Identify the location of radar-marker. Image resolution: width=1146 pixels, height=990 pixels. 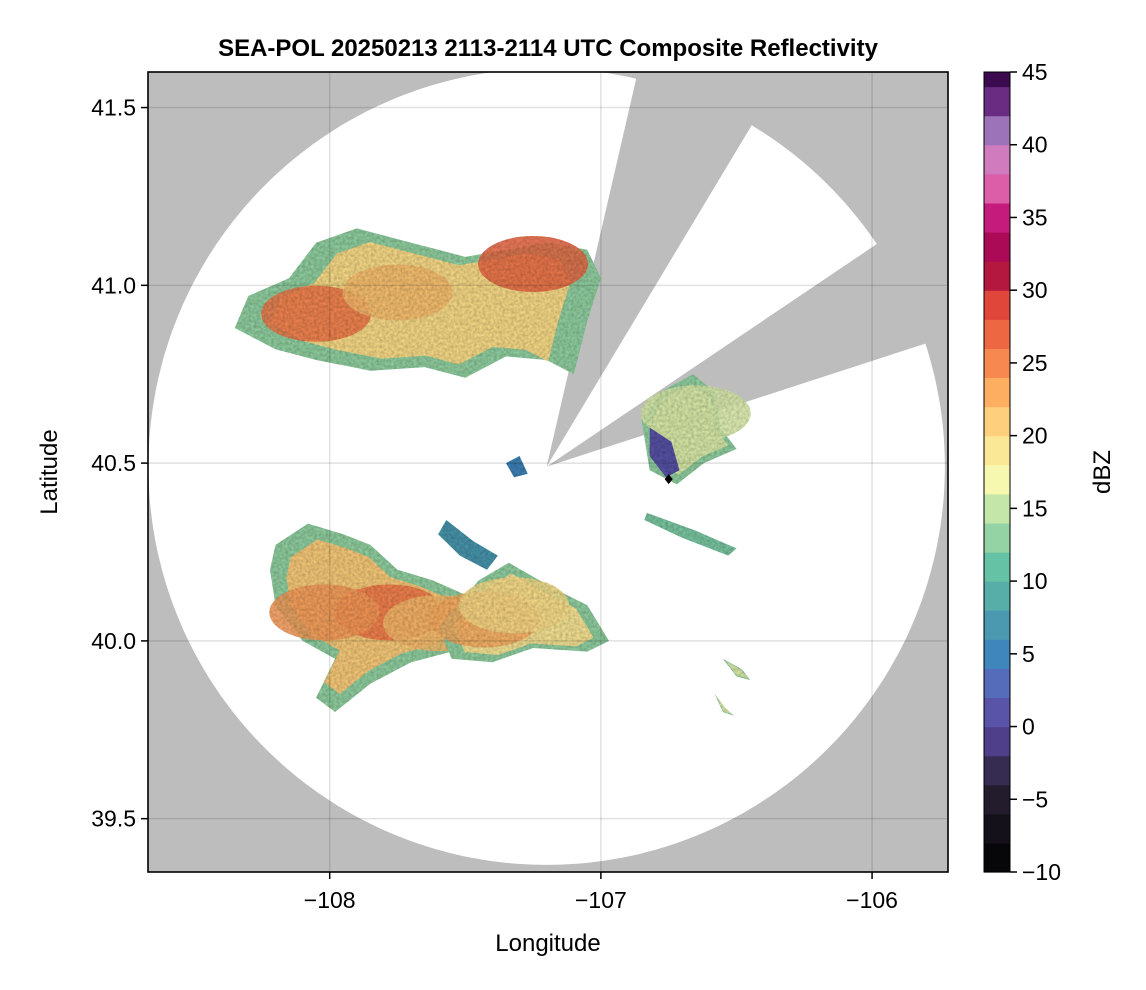
(668, 479).